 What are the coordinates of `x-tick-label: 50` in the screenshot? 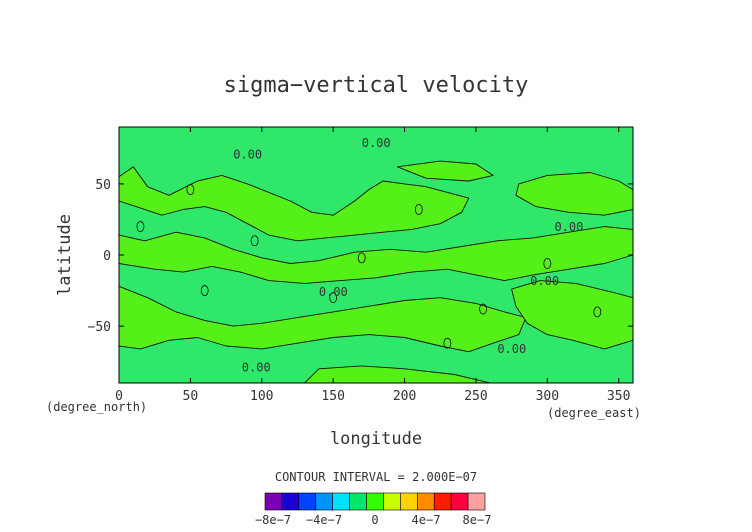 It's located at (191, 396).